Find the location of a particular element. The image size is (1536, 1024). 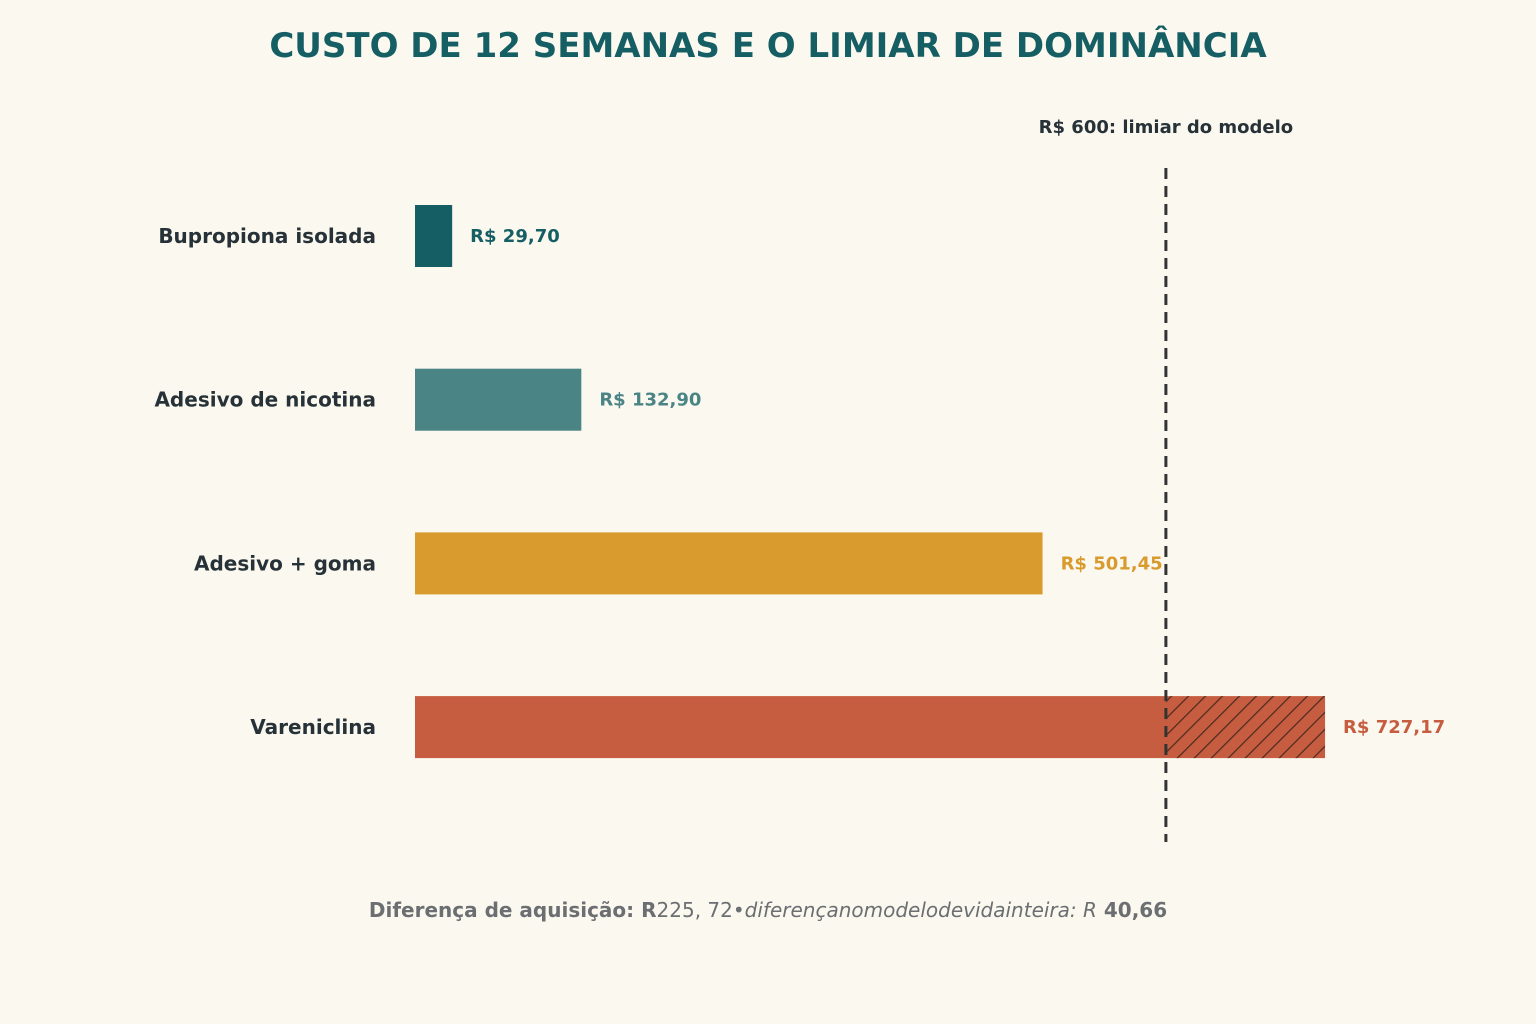

category-label-vareniclina: Vareniclina is located at coordinates (313, 727).